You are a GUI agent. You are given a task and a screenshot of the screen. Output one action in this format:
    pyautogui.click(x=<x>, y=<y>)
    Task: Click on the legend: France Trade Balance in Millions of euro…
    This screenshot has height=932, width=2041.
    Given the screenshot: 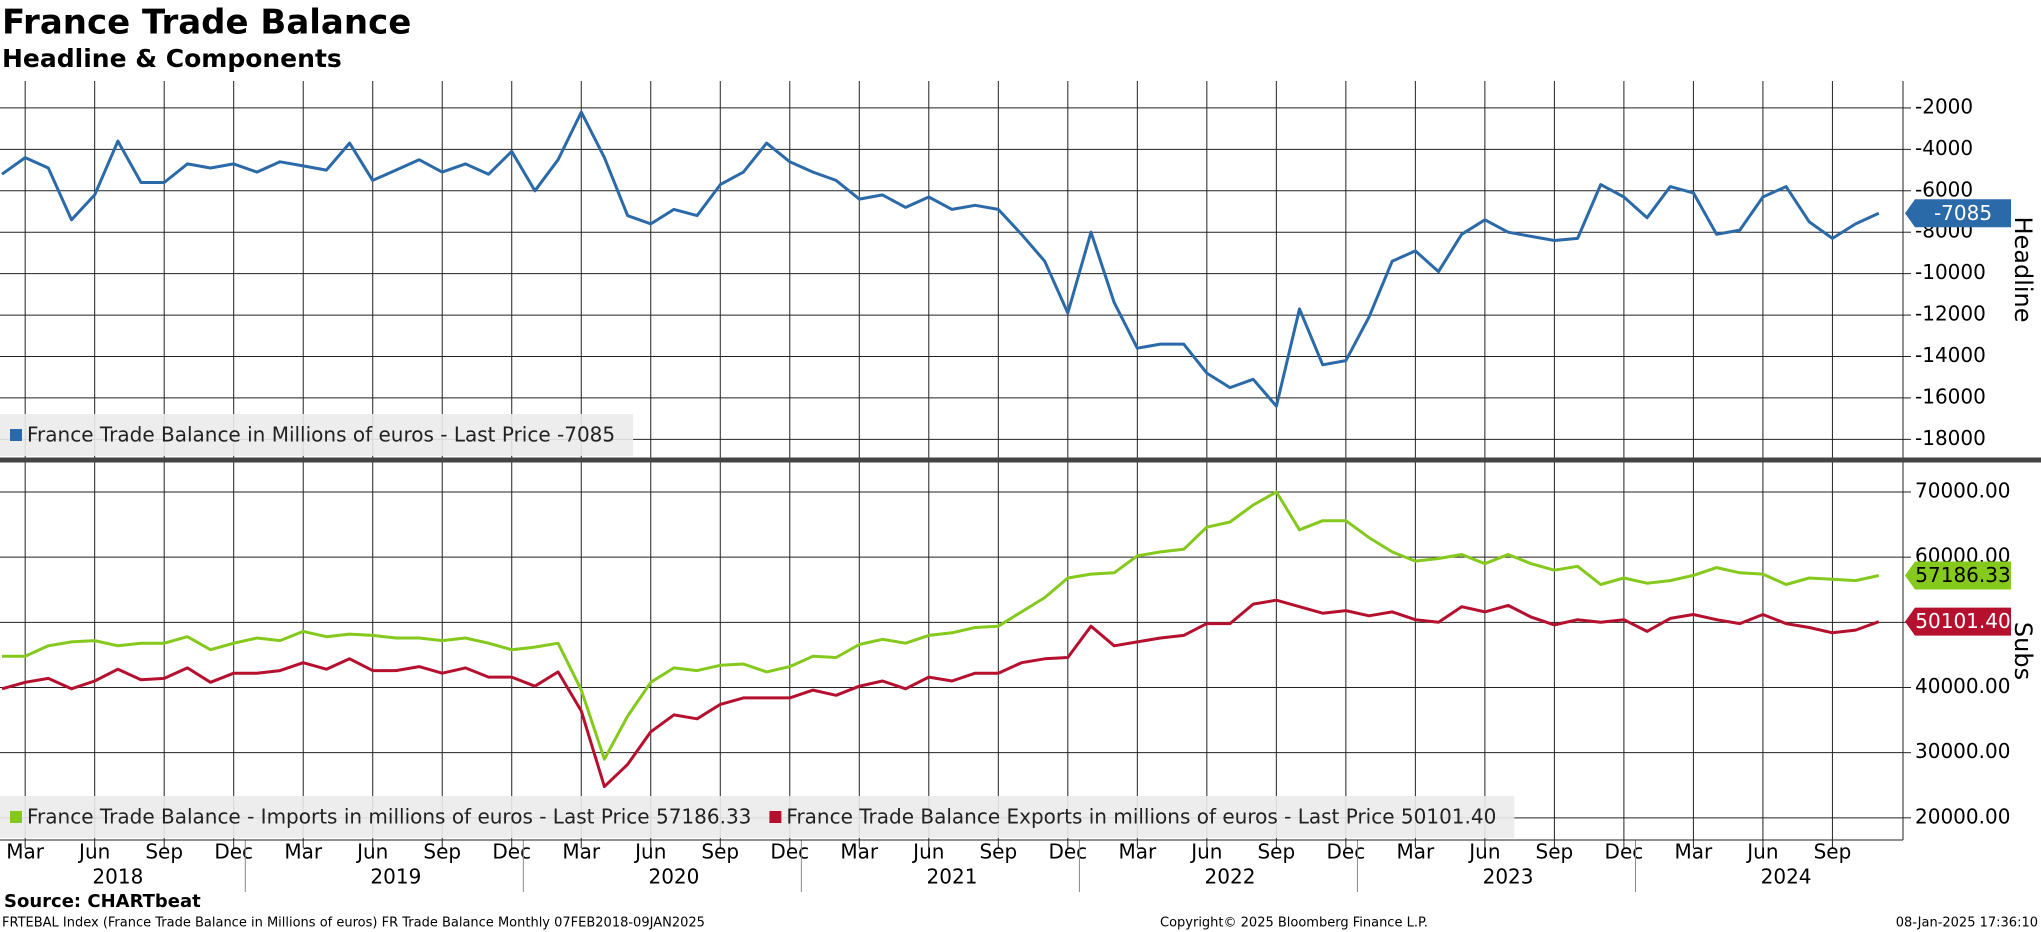 What is the action you would take?
    pyautogui.click(x=317, y=435)
    